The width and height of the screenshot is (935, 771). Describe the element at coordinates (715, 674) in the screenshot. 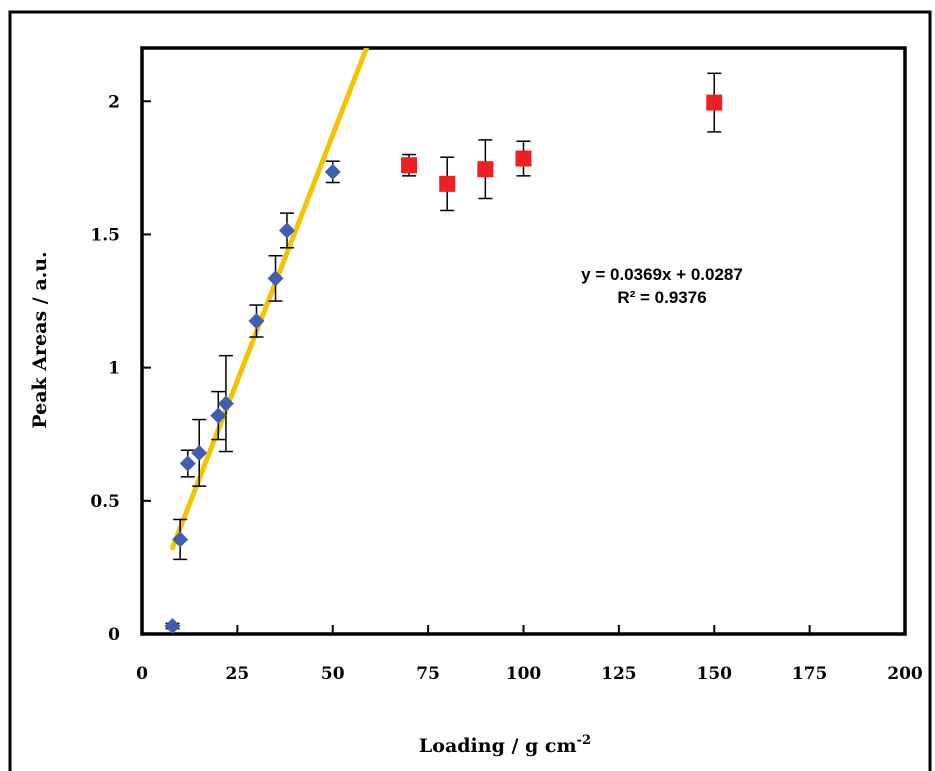

I see `x-tick-label: 150` at that location.